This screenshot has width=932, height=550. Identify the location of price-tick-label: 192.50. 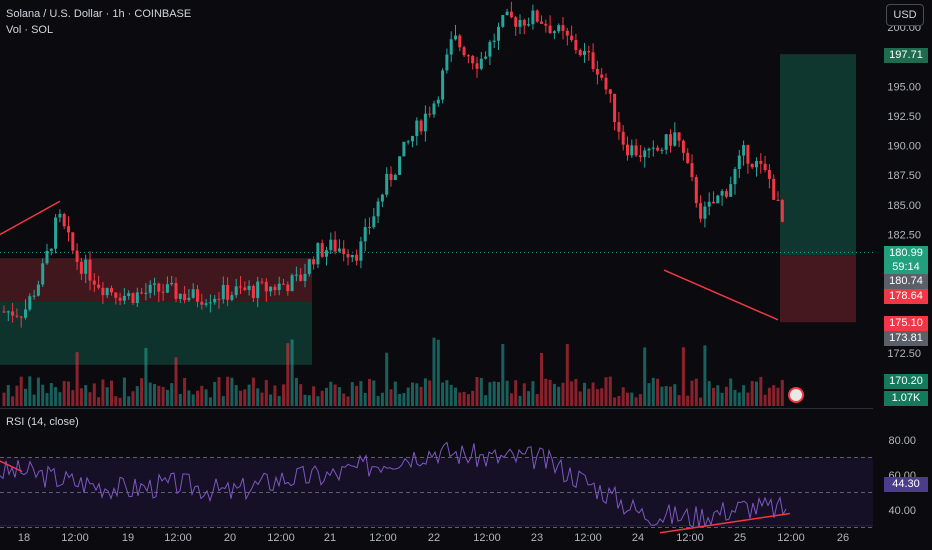
(904, 117).